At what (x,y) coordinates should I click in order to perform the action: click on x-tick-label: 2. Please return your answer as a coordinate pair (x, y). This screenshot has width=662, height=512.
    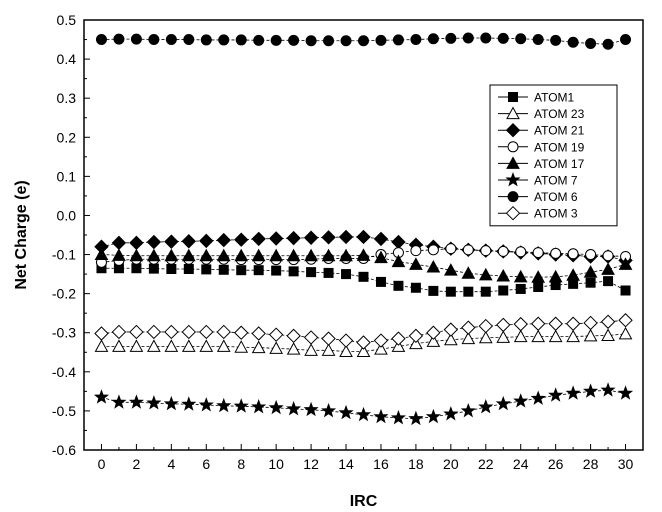
    Looking at the image, I should click on (137, 464).